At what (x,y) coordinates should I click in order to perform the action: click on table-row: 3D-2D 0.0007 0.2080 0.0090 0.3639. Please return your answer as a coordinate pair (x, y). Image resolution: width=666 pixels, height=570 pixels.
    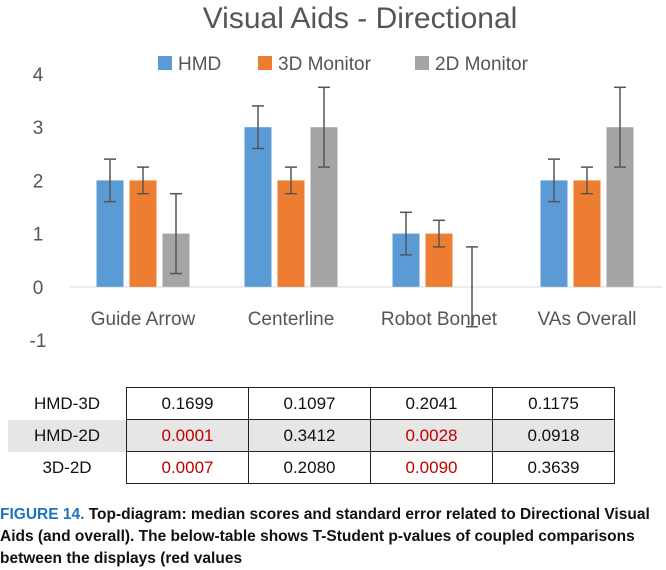
    Looking at the image, I should click on (311, 467).